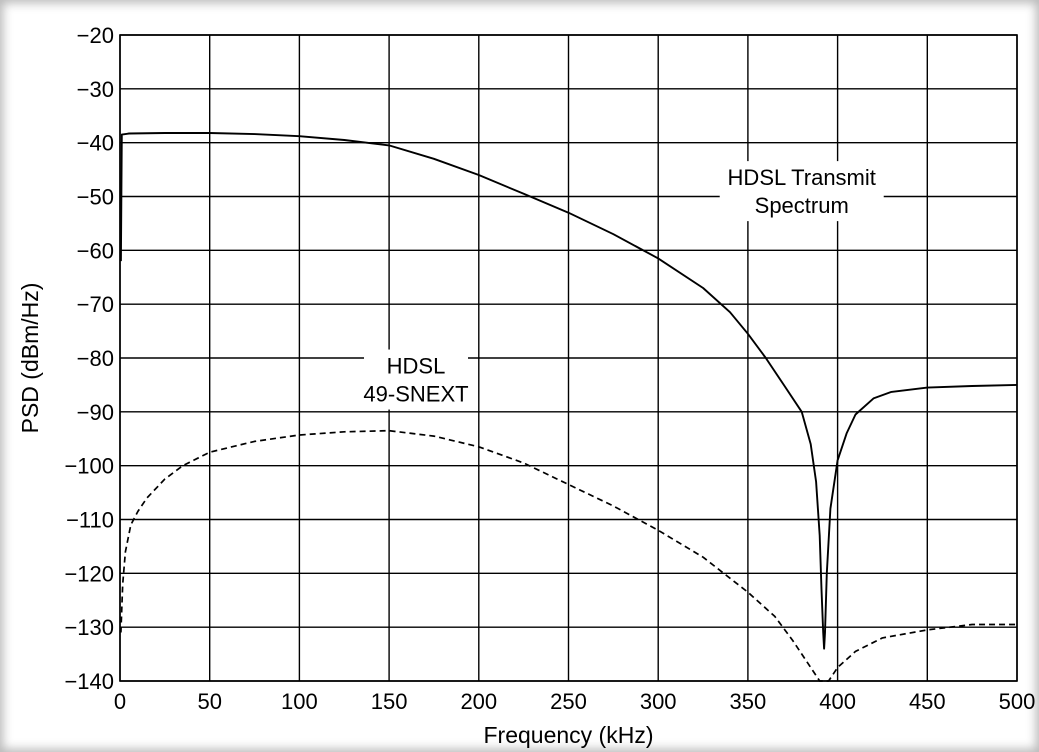  I want to click on y-tick-label: −70, so click(95, 304).